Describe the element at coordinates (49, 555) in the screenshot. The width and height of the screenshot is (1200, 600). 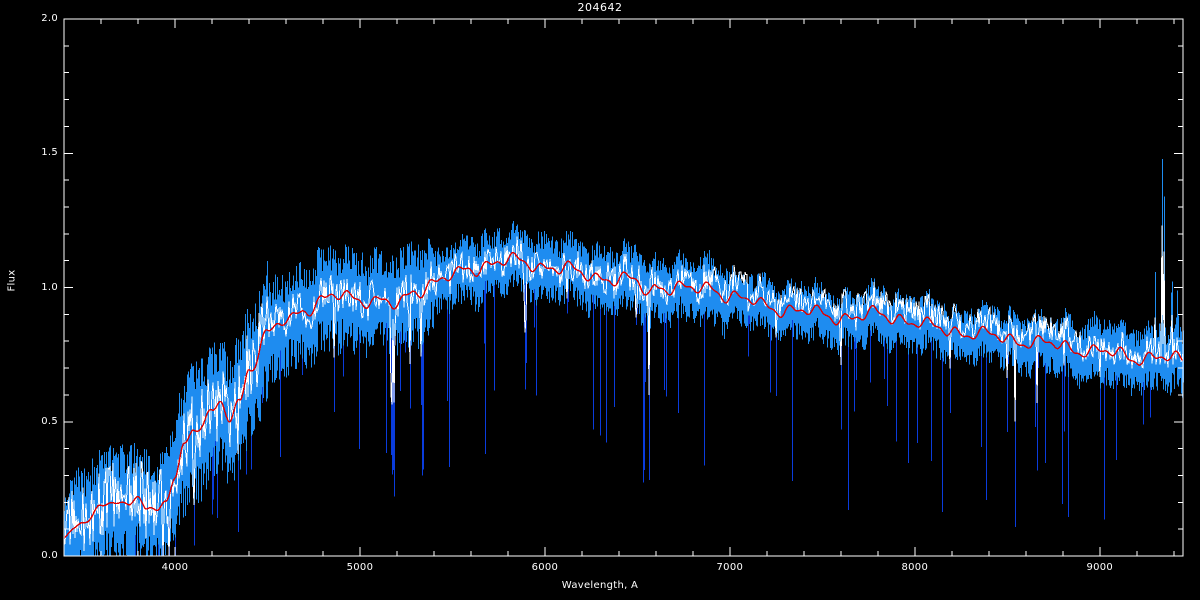
I see `y-tick-label: 0.0` at that location.